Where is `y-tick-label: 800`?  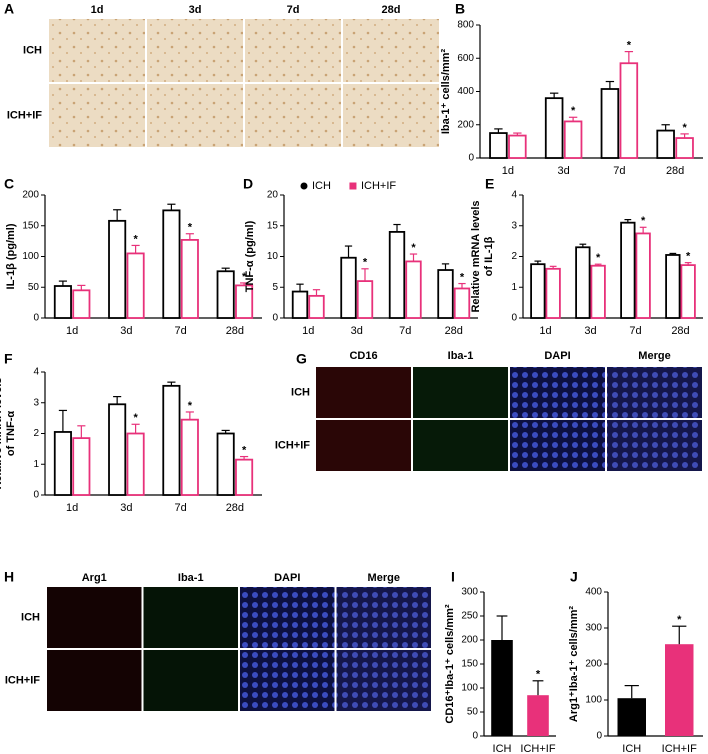 y-tick-label: 800 is located at coordinates (465, 25).